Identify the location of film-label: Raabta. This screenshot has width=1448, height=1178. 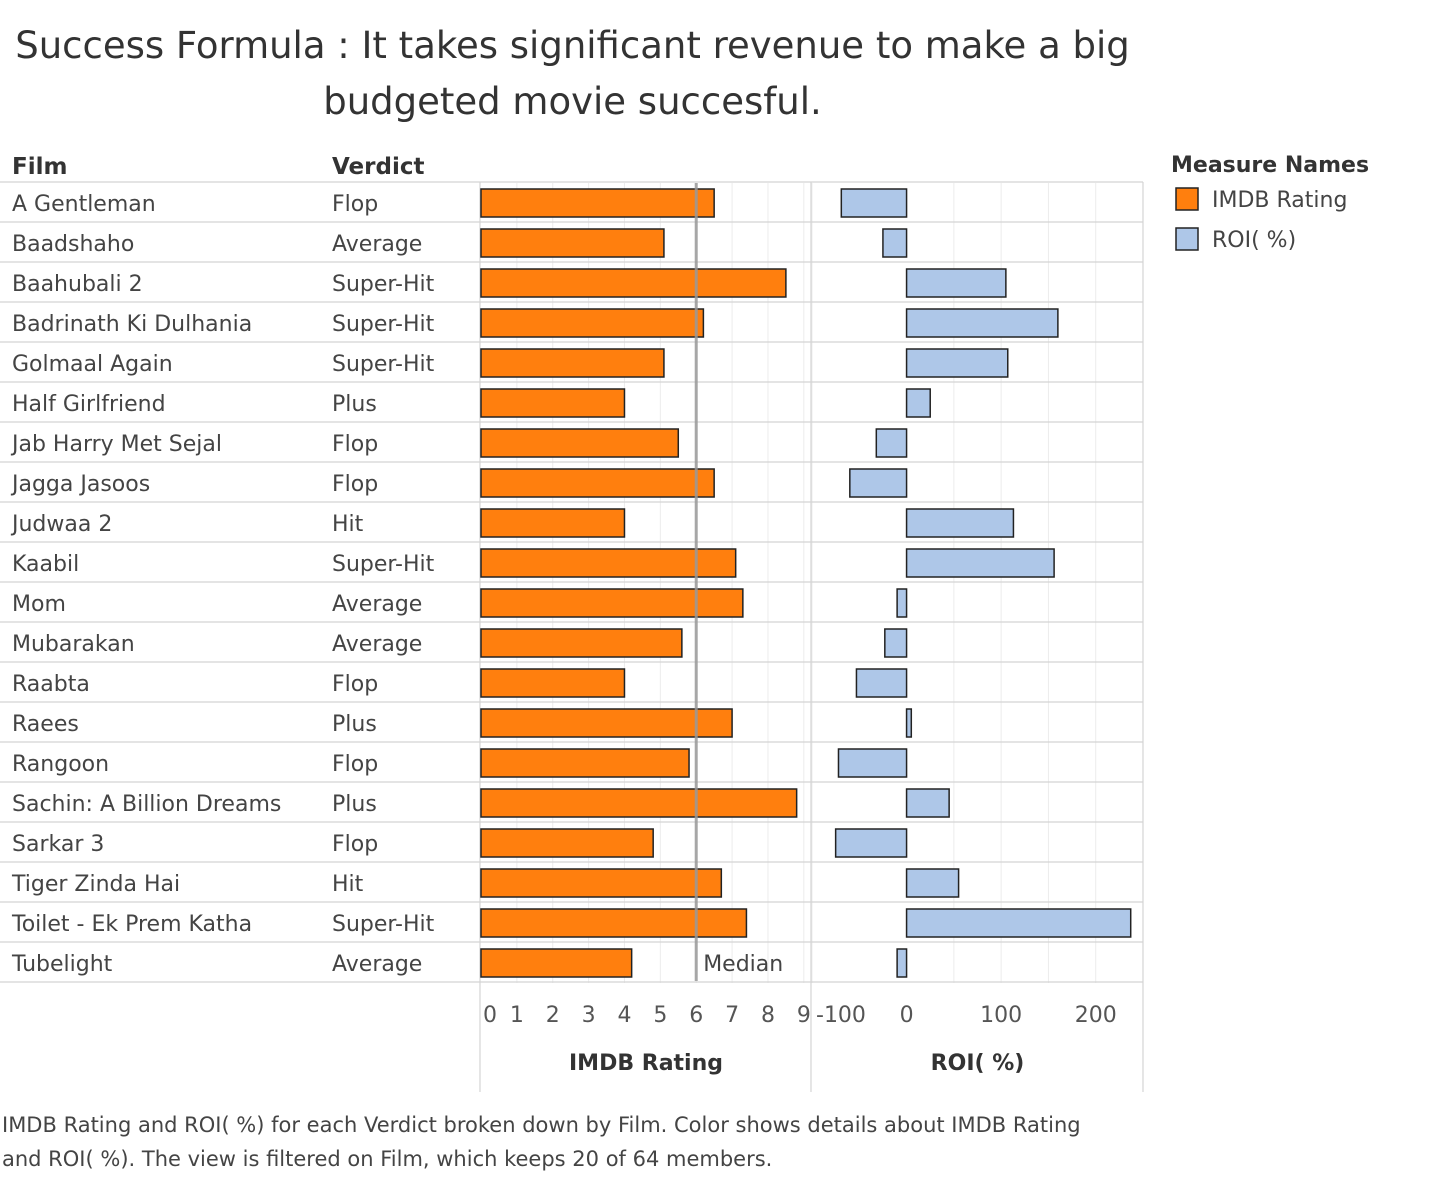
(51, 684).